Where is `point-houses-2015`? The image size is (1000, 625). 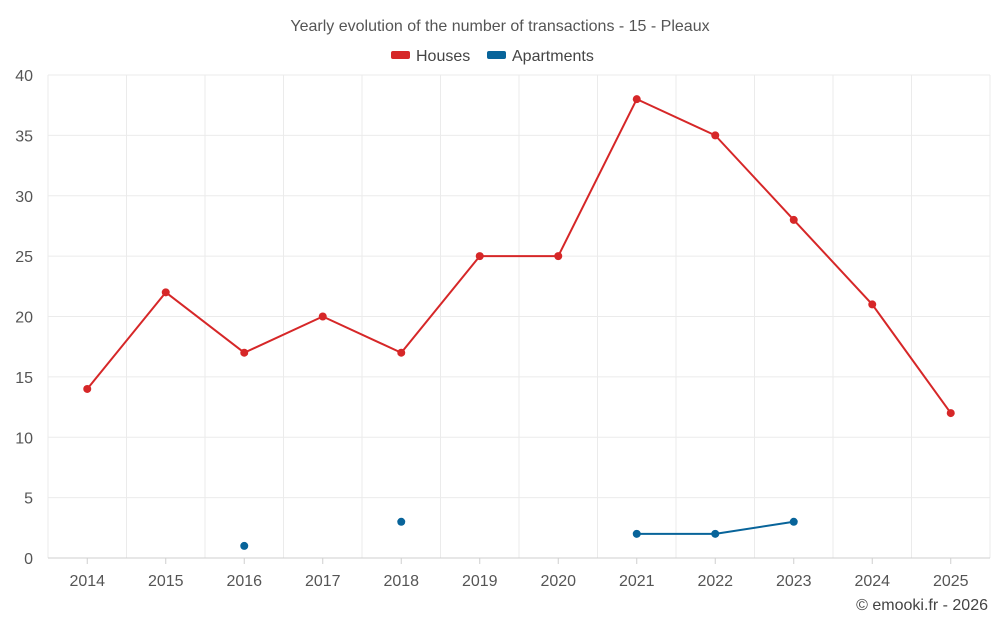 point-houses-2015 is located at coordinates (165, 292).